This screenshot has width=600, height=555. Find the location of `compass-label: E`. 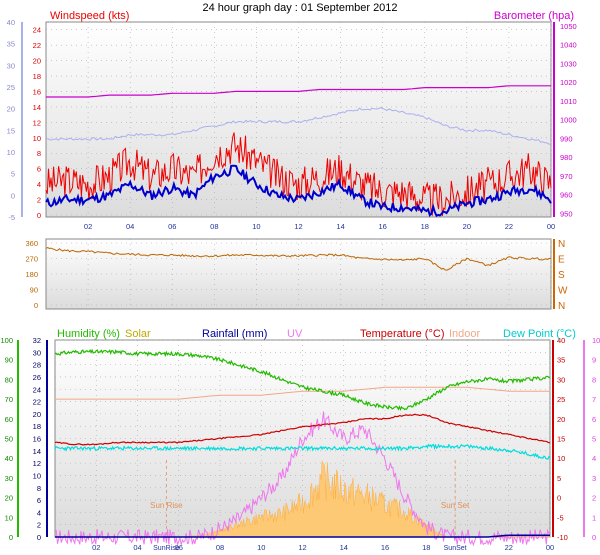

compass-label: E is located at coordinates (561, 260).